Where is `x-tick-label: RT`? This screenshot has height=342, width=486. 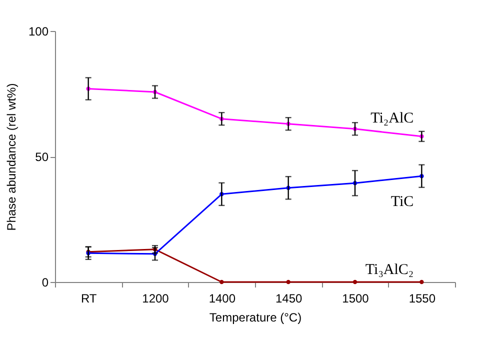
x-tick-label: RT is located at coordinates (89, 299).